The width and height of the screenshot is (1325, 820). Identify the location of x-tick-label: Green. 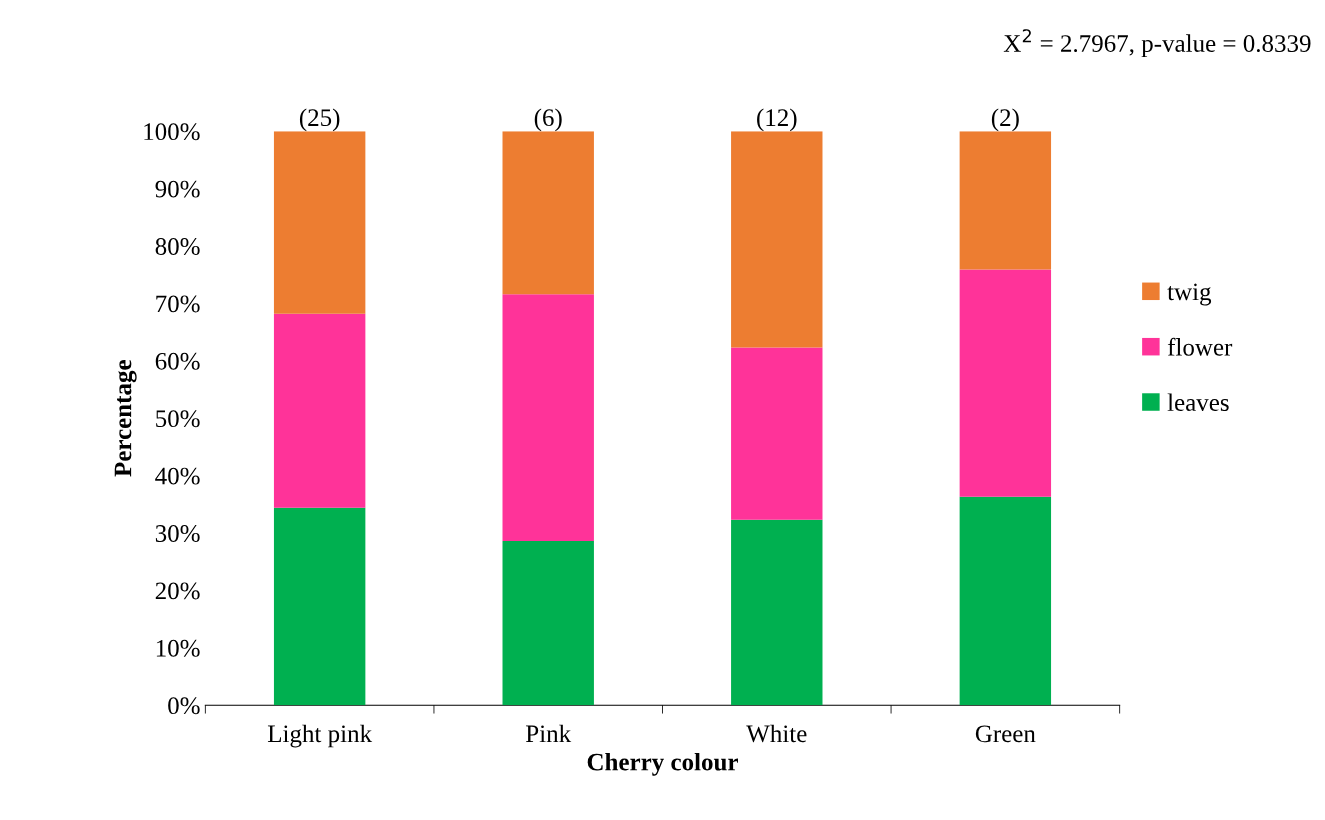
(1005, 734).